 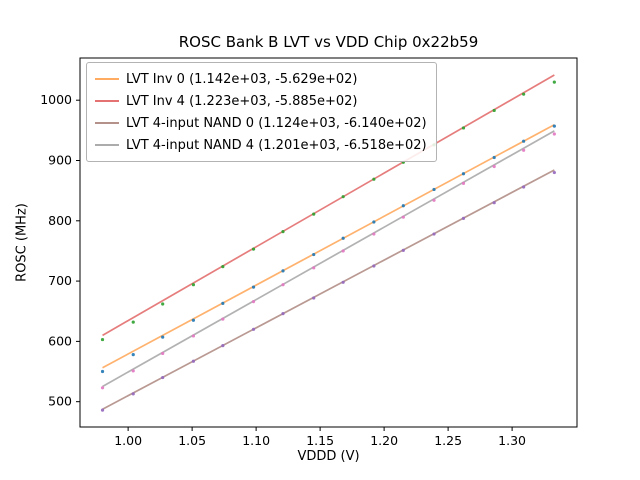 I want to click on x-tick-label: 1.30, so click(x=512, y=440).